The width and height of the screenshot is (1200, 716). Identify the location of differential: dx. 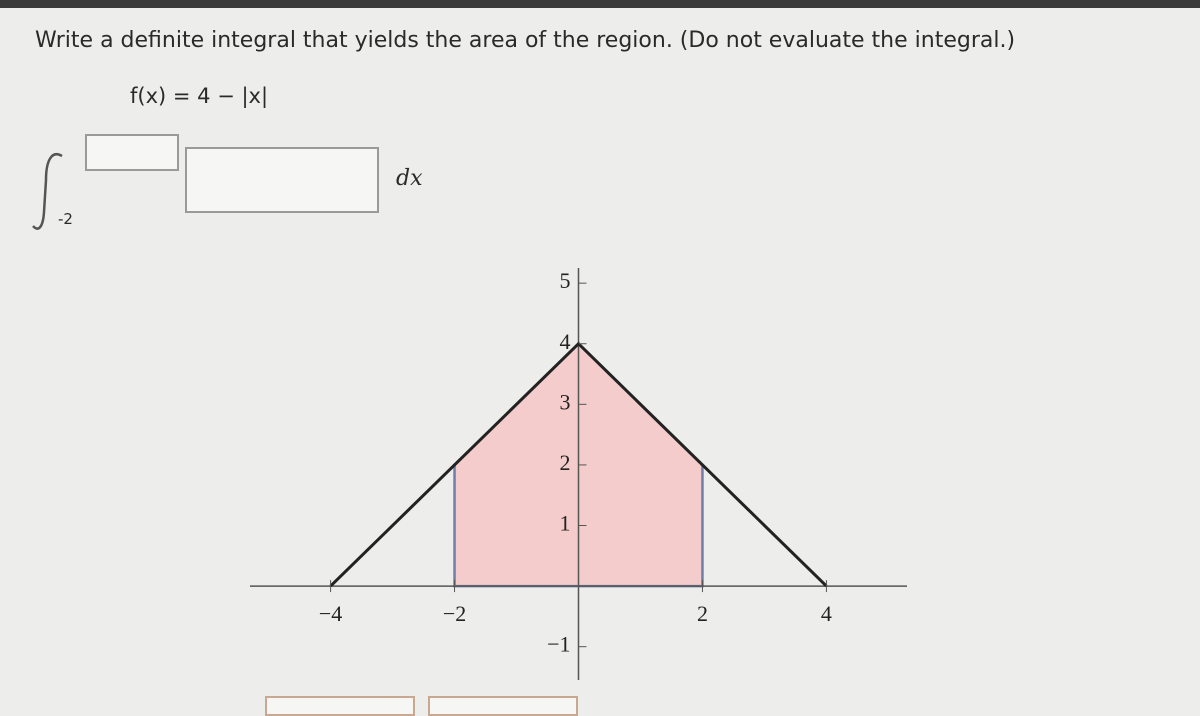
(409, 178).